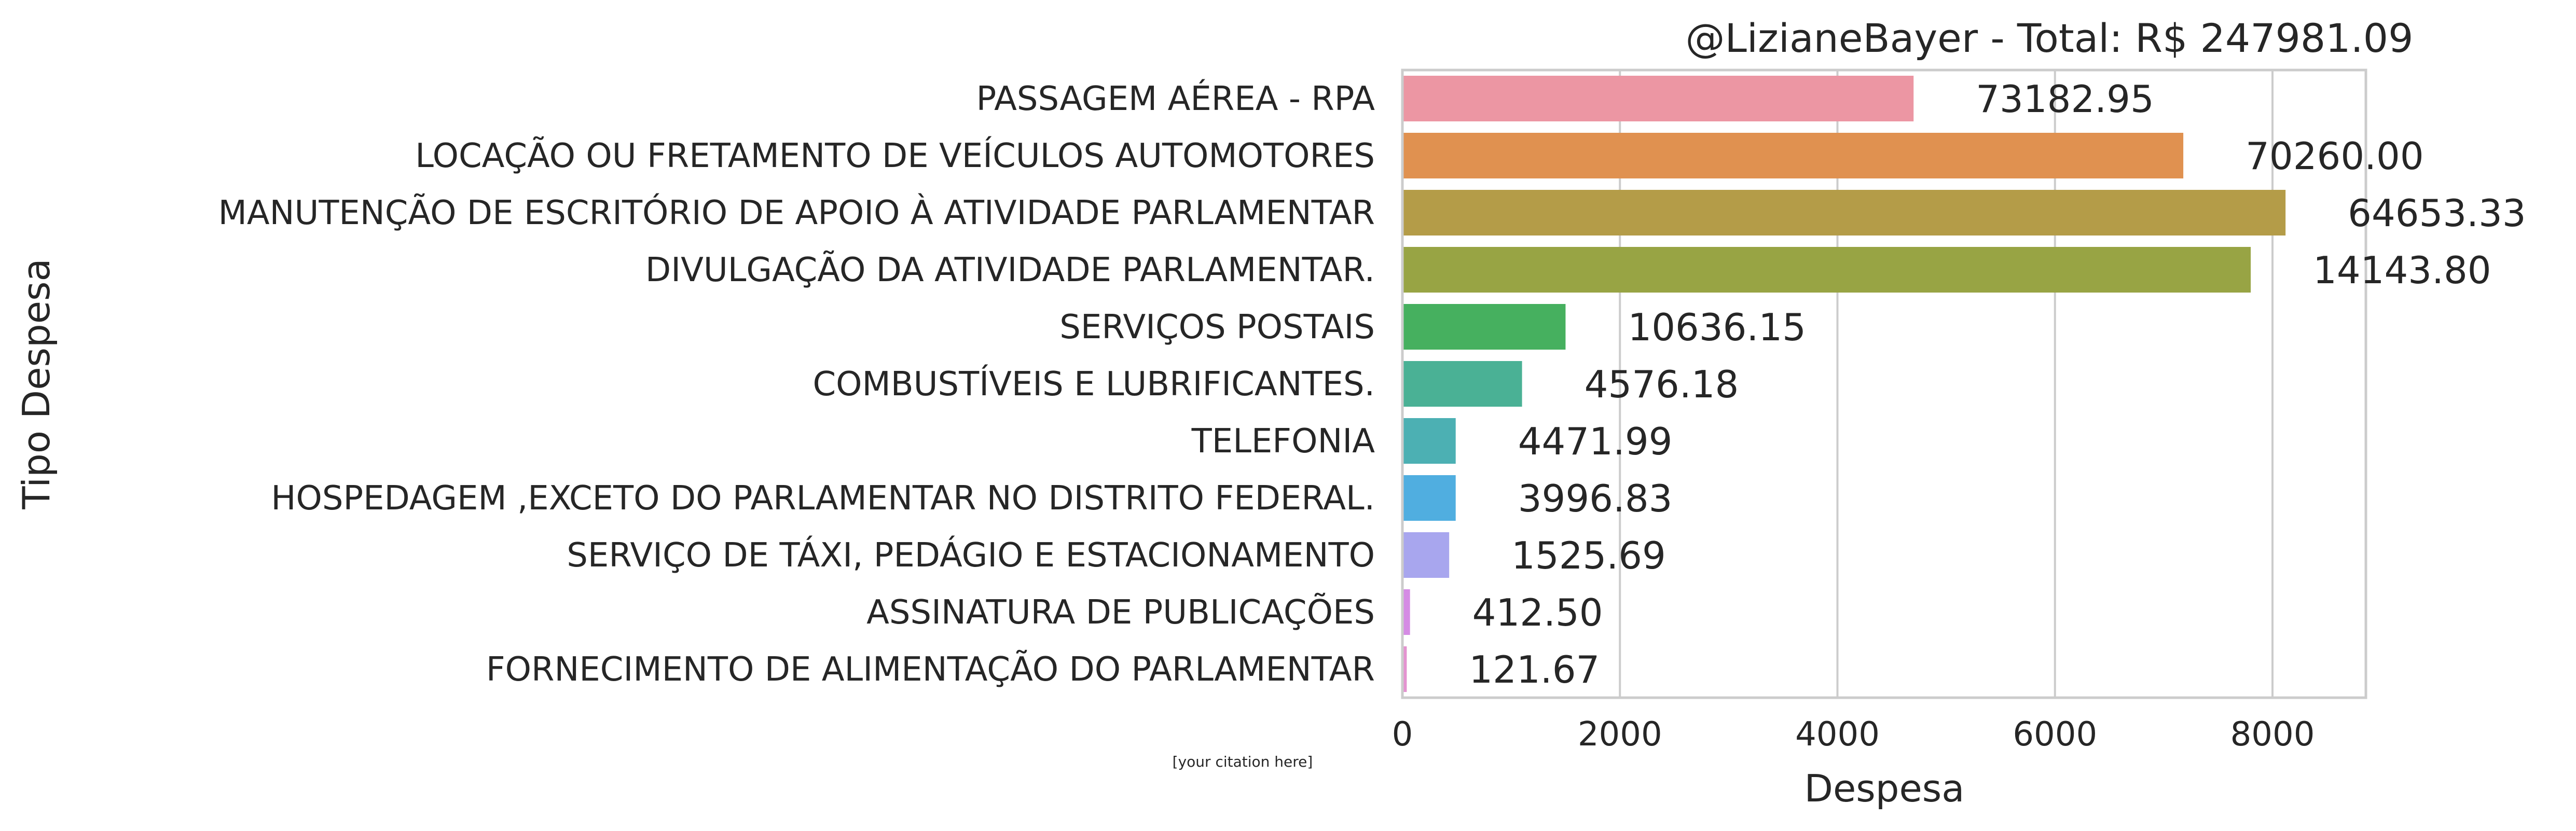  I want to click on x-axis-label: Despesa, so click(1884, 789).